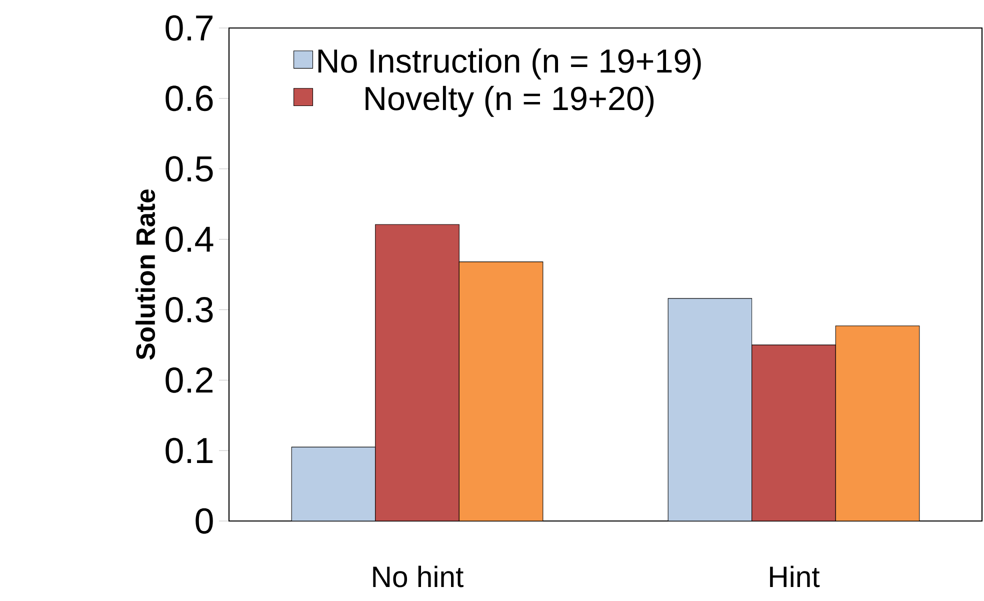 Image resolution: width=984 pixels, height=601 pixels. What do you see at coordinates (795, 577) in the screenshot?
I see `x-tick-label: Hint` at bounding box center [795, 577].